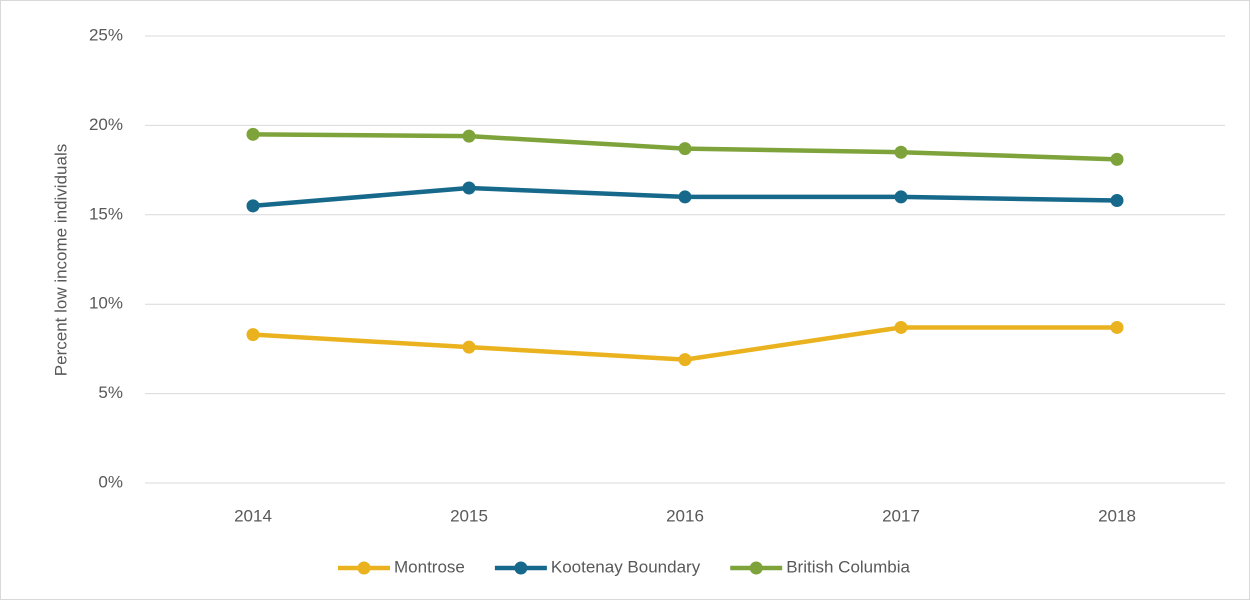 The width and height of the screenshot is (1250, 600). Describe the element at coordinates (469, 515) in the screenshot. I see `x-tick-label: 2015` at that location.